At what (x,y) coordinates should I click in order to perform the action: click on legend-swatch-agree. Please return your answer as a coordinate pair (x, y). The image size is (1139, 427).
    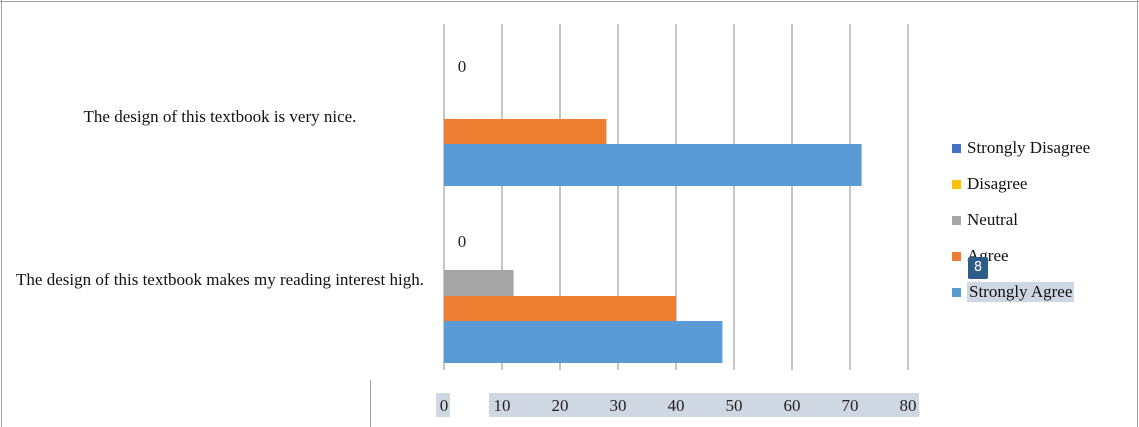
    Looking at the image, I should click on (956, 256).